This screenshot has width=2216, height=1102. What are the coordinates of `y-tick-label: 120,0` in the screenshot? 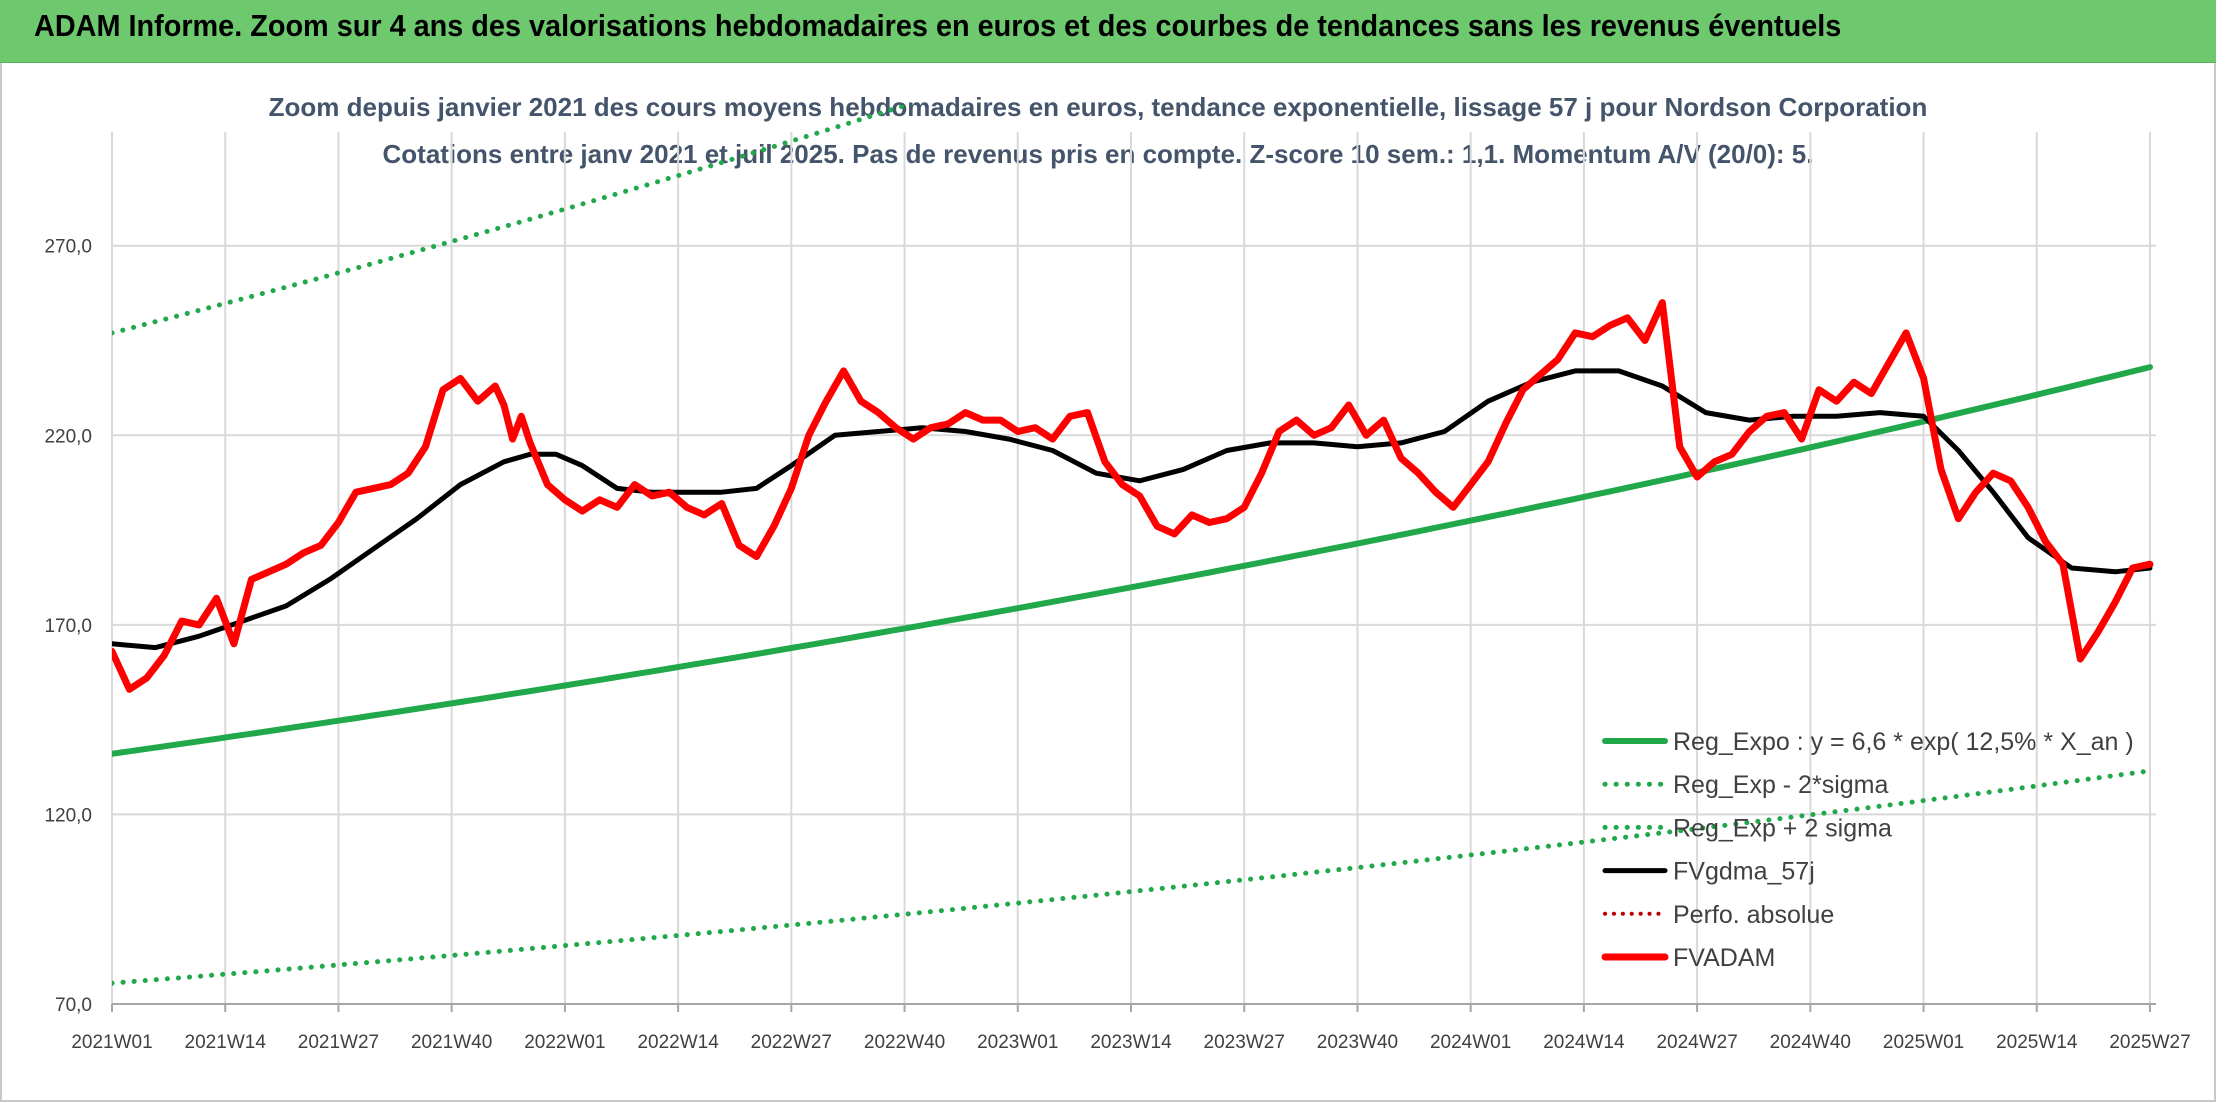 It's located at (68, 815).